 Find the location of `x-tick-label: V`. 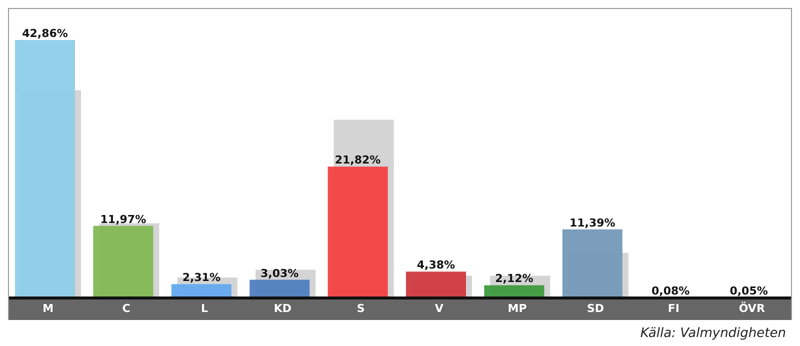

x-tick-label: V is located at coordinates (439, 308).